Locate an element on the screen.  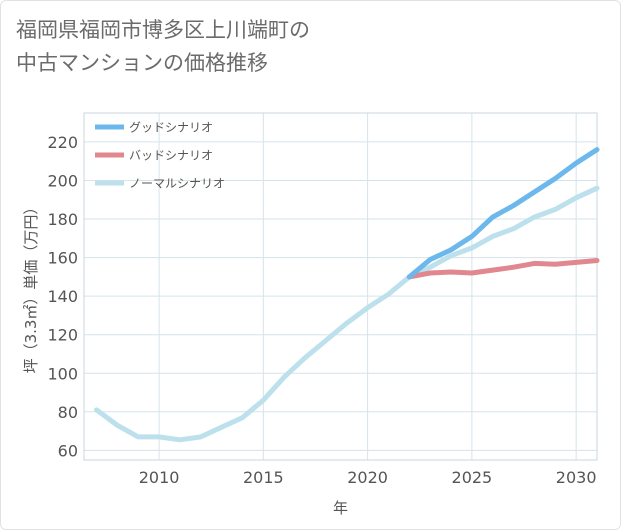
x-tick-label: 2020 is located at coordinates (367, 477).